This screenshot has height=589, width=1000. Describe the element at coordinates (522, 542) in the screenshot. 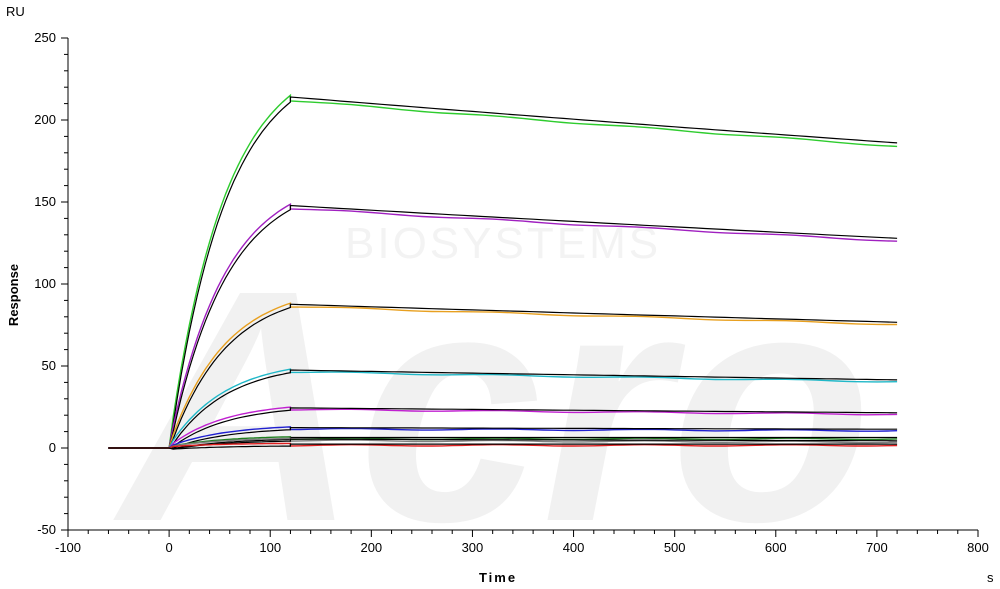

I see `x-axis-ticks: -100 0 100 200 300 400 500 600 700 800` at that location.